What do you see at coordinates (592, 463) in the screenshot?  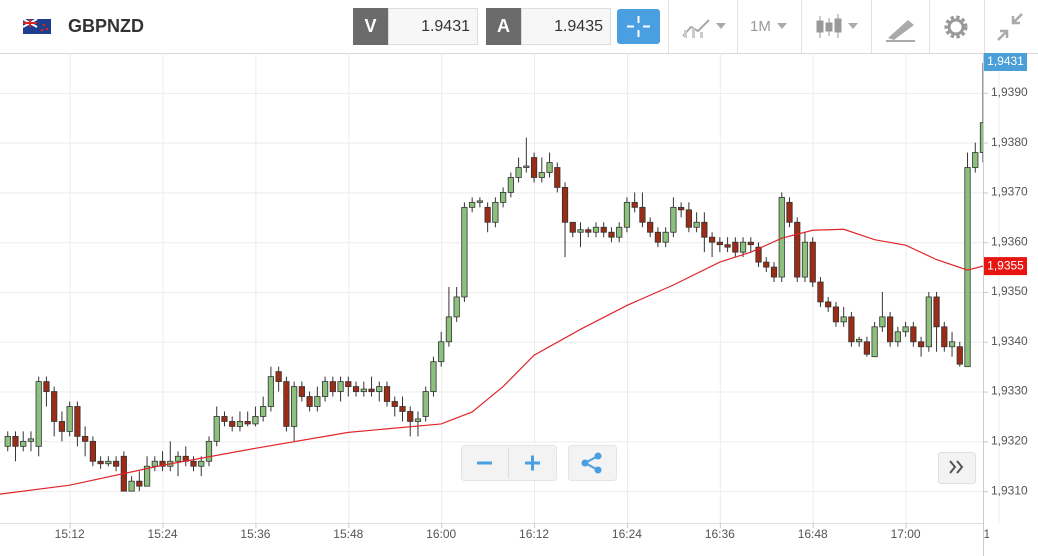 I see `share-button` at bounding box center [592, 463].